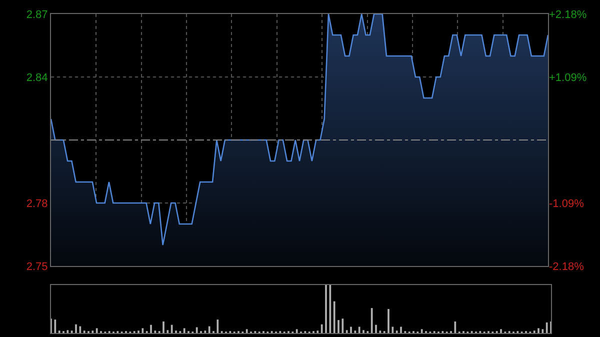 This screenshot has height=337, width=600. Describe the element at coordinates (37, 14) in the screenshot. I see `y-tick-label: 2.87` at that location.